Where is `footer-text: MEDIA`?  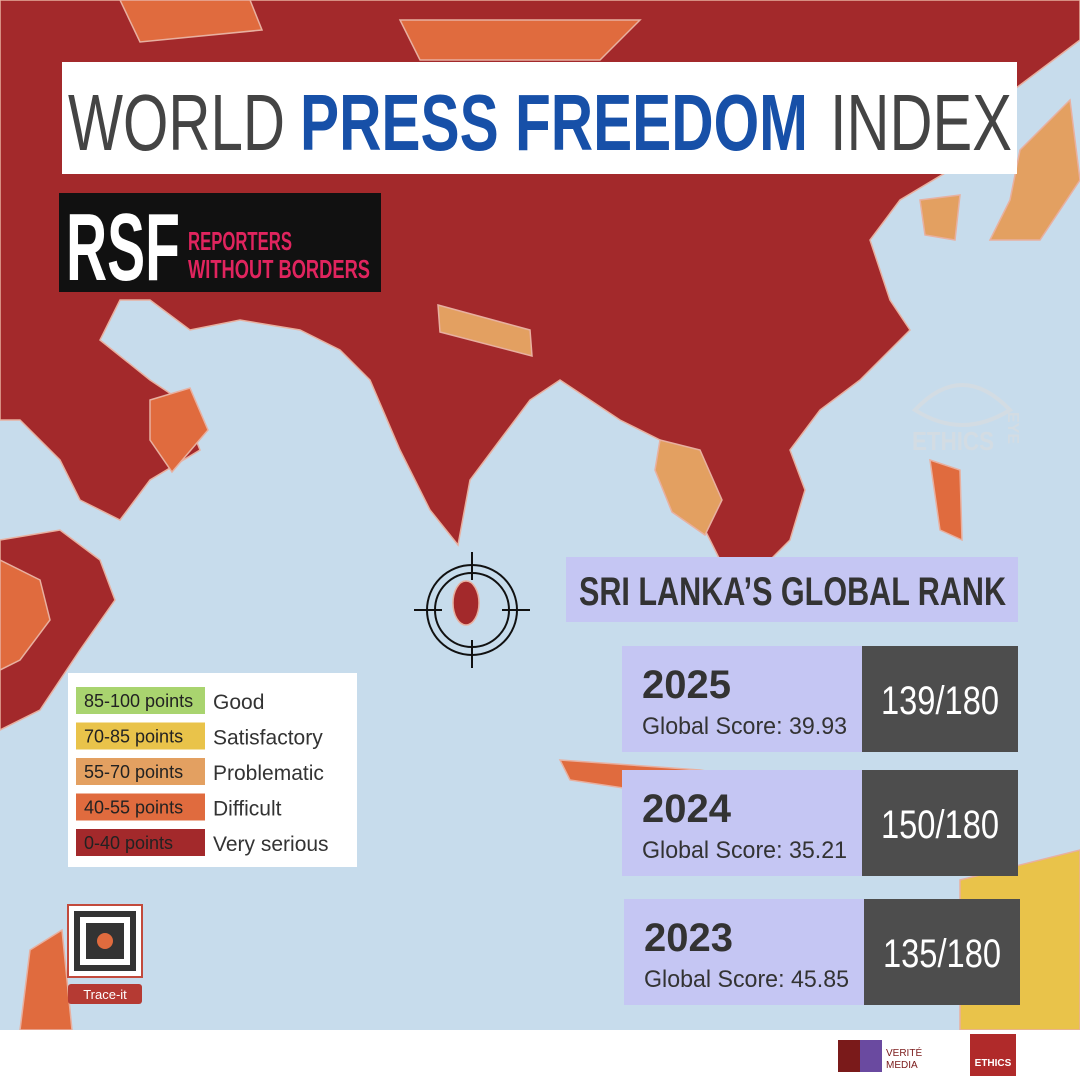
footer-text: MEDIA is located at coordinates (902, 1065).